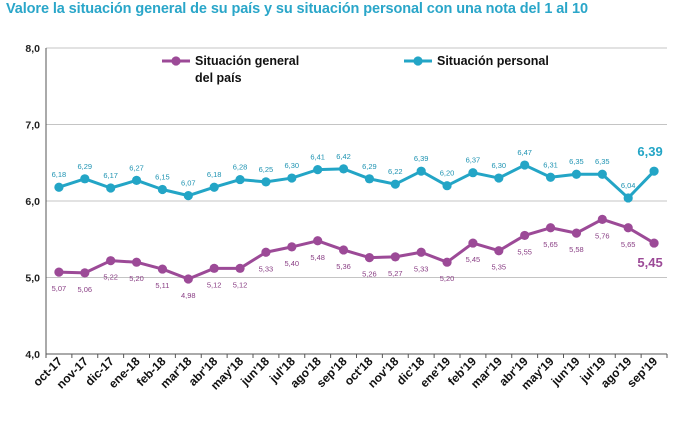 The height and width of the screenshot is (429, 697). Describe the element at coordinates (565, 371) in the screenshot. I see `x-tick-label: jun'19` at that location.